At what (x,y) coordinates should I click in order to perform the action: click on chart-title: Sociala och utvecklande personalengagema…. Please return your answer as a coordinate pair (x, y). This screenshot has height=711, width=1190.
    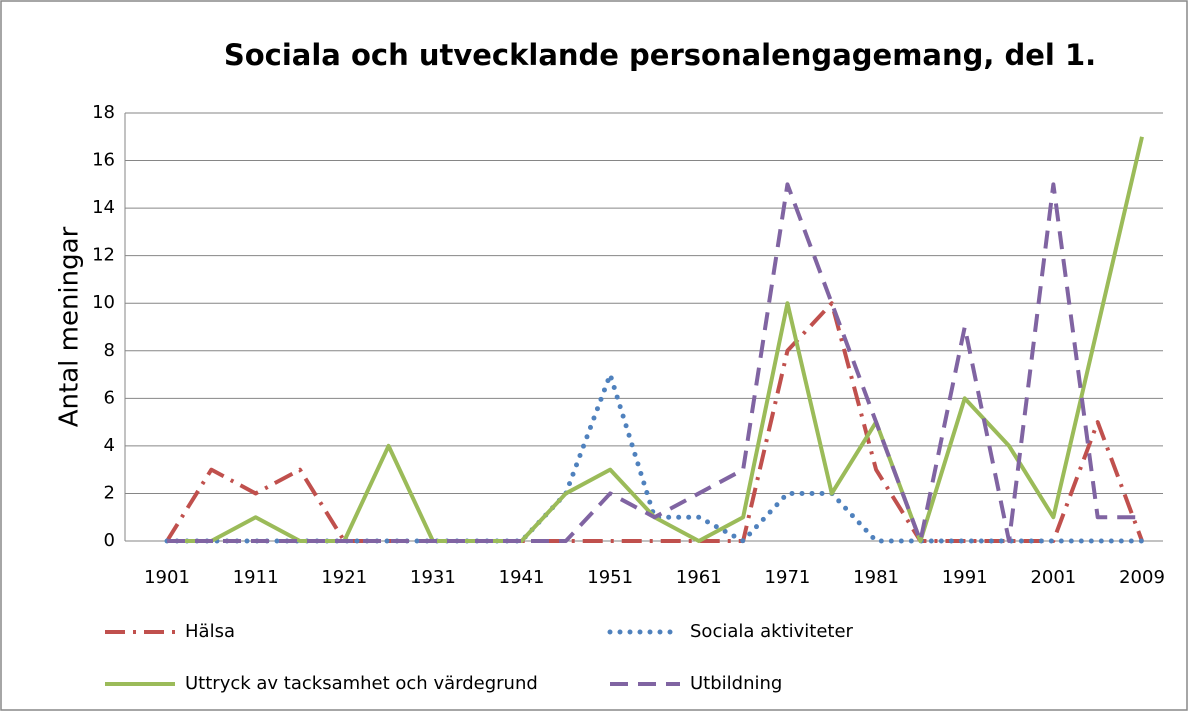
    Looking at the image, I should click on (660, 55).